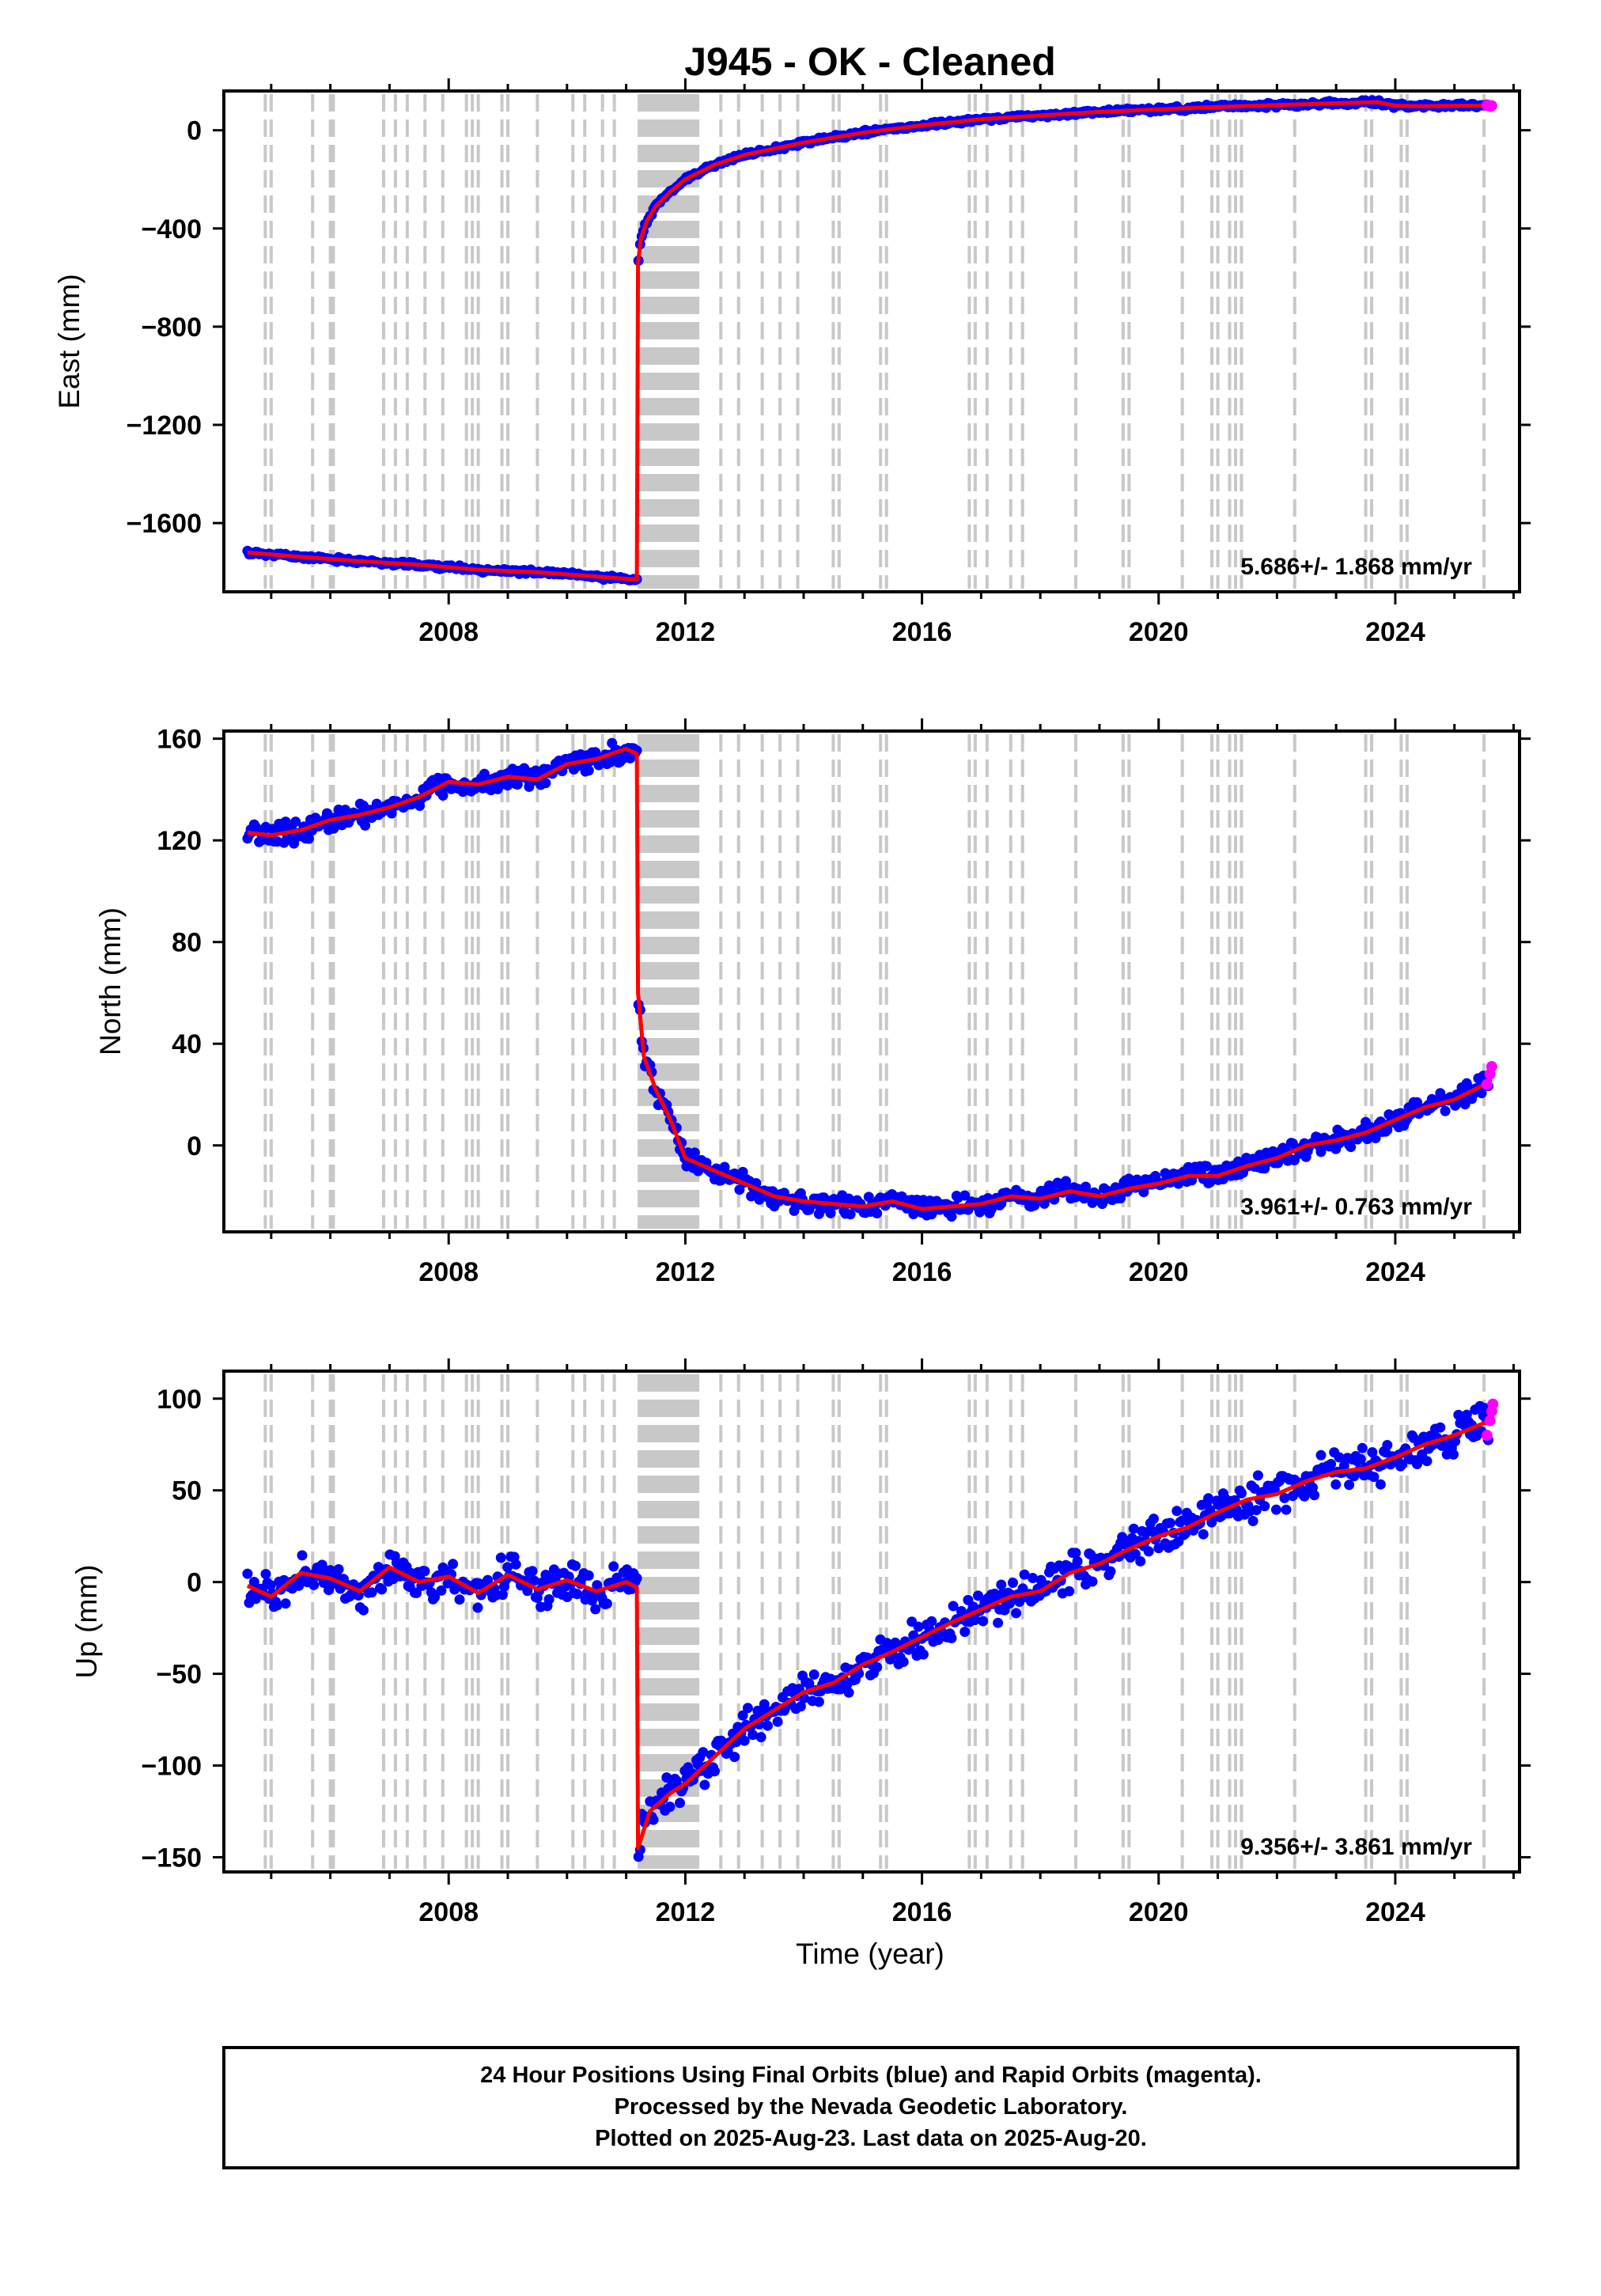 The height and width of the screenshot is (2296, 1601). I want to click on up-x-tick-label: 2008, so click(449, 1912).